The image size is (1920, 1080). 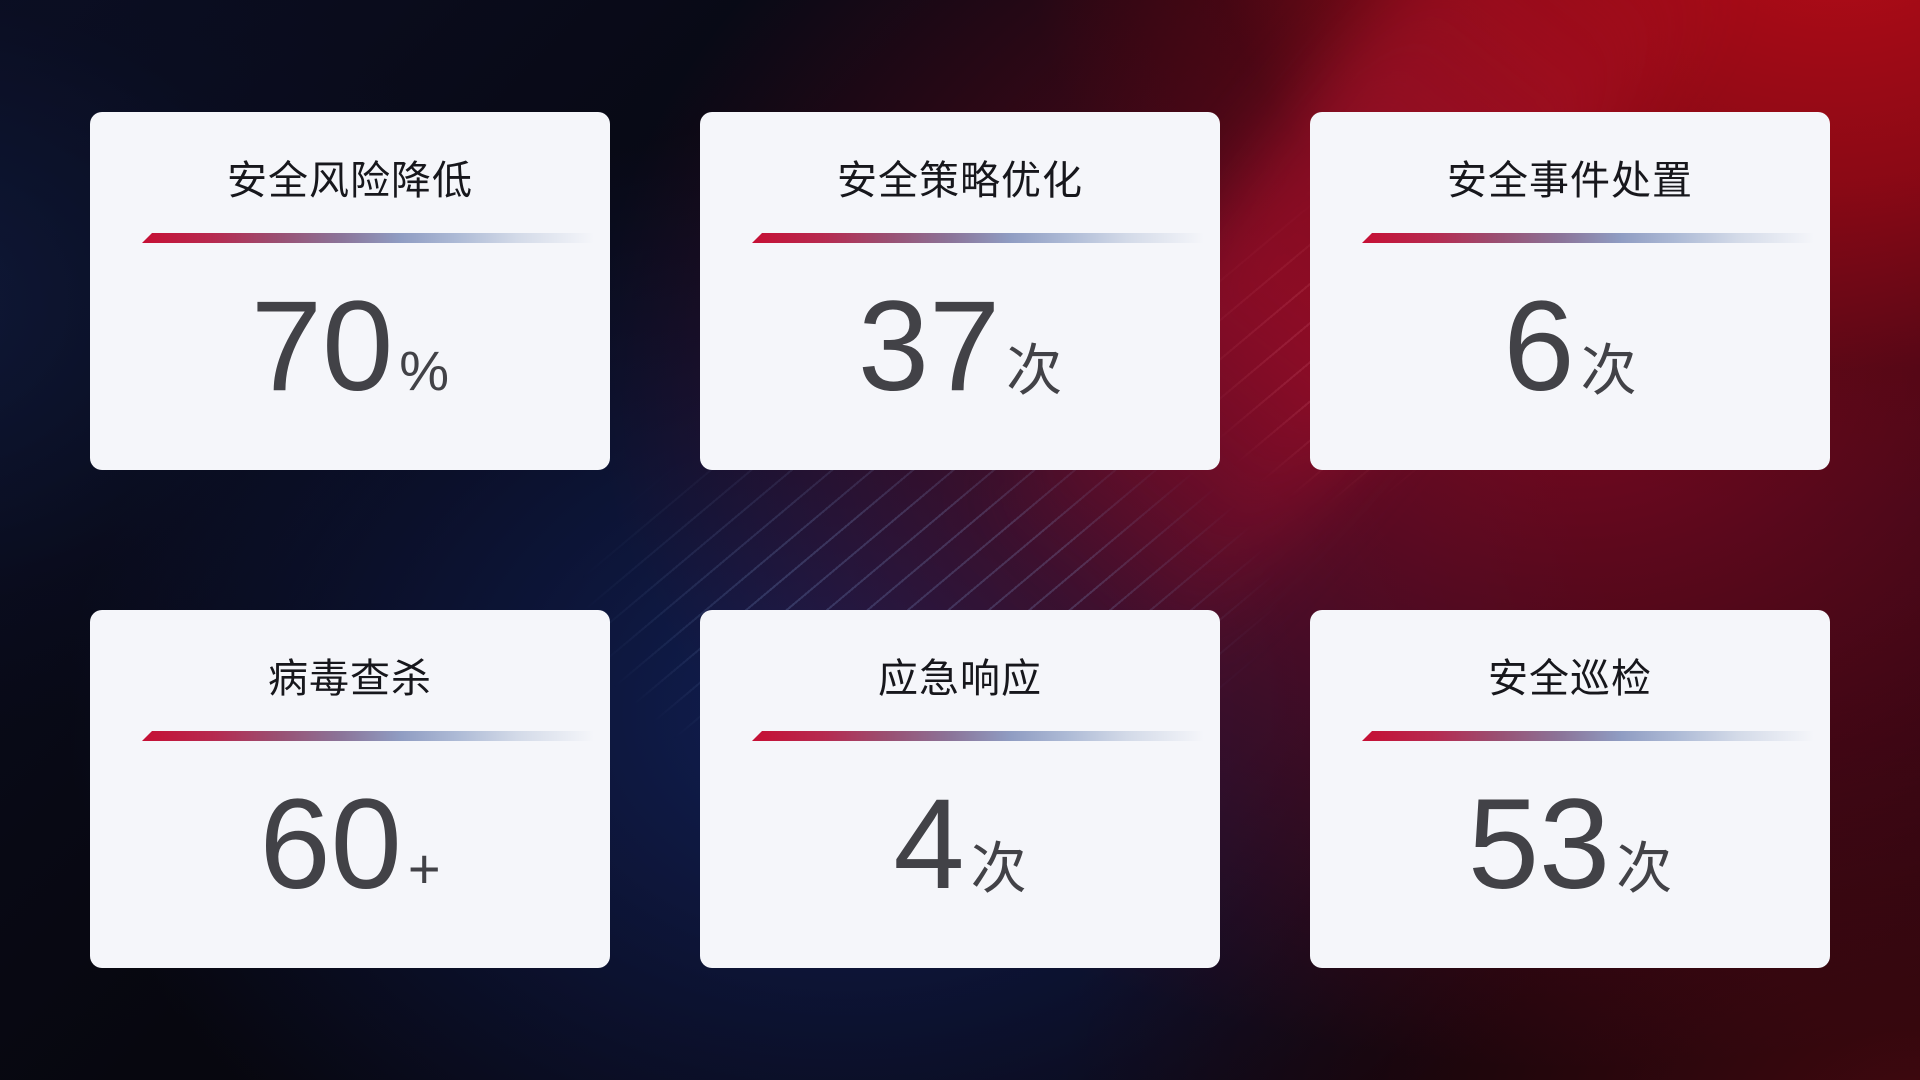 I want to click on card-value: 6, so click(x=1539, y=346).